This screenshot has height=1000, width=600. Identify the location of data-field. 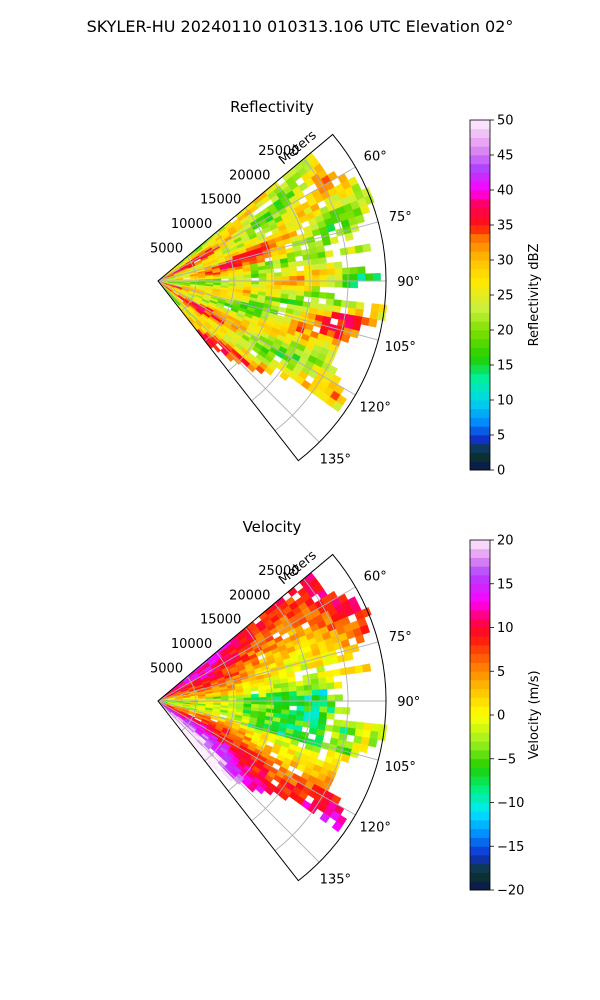
(273, 282).